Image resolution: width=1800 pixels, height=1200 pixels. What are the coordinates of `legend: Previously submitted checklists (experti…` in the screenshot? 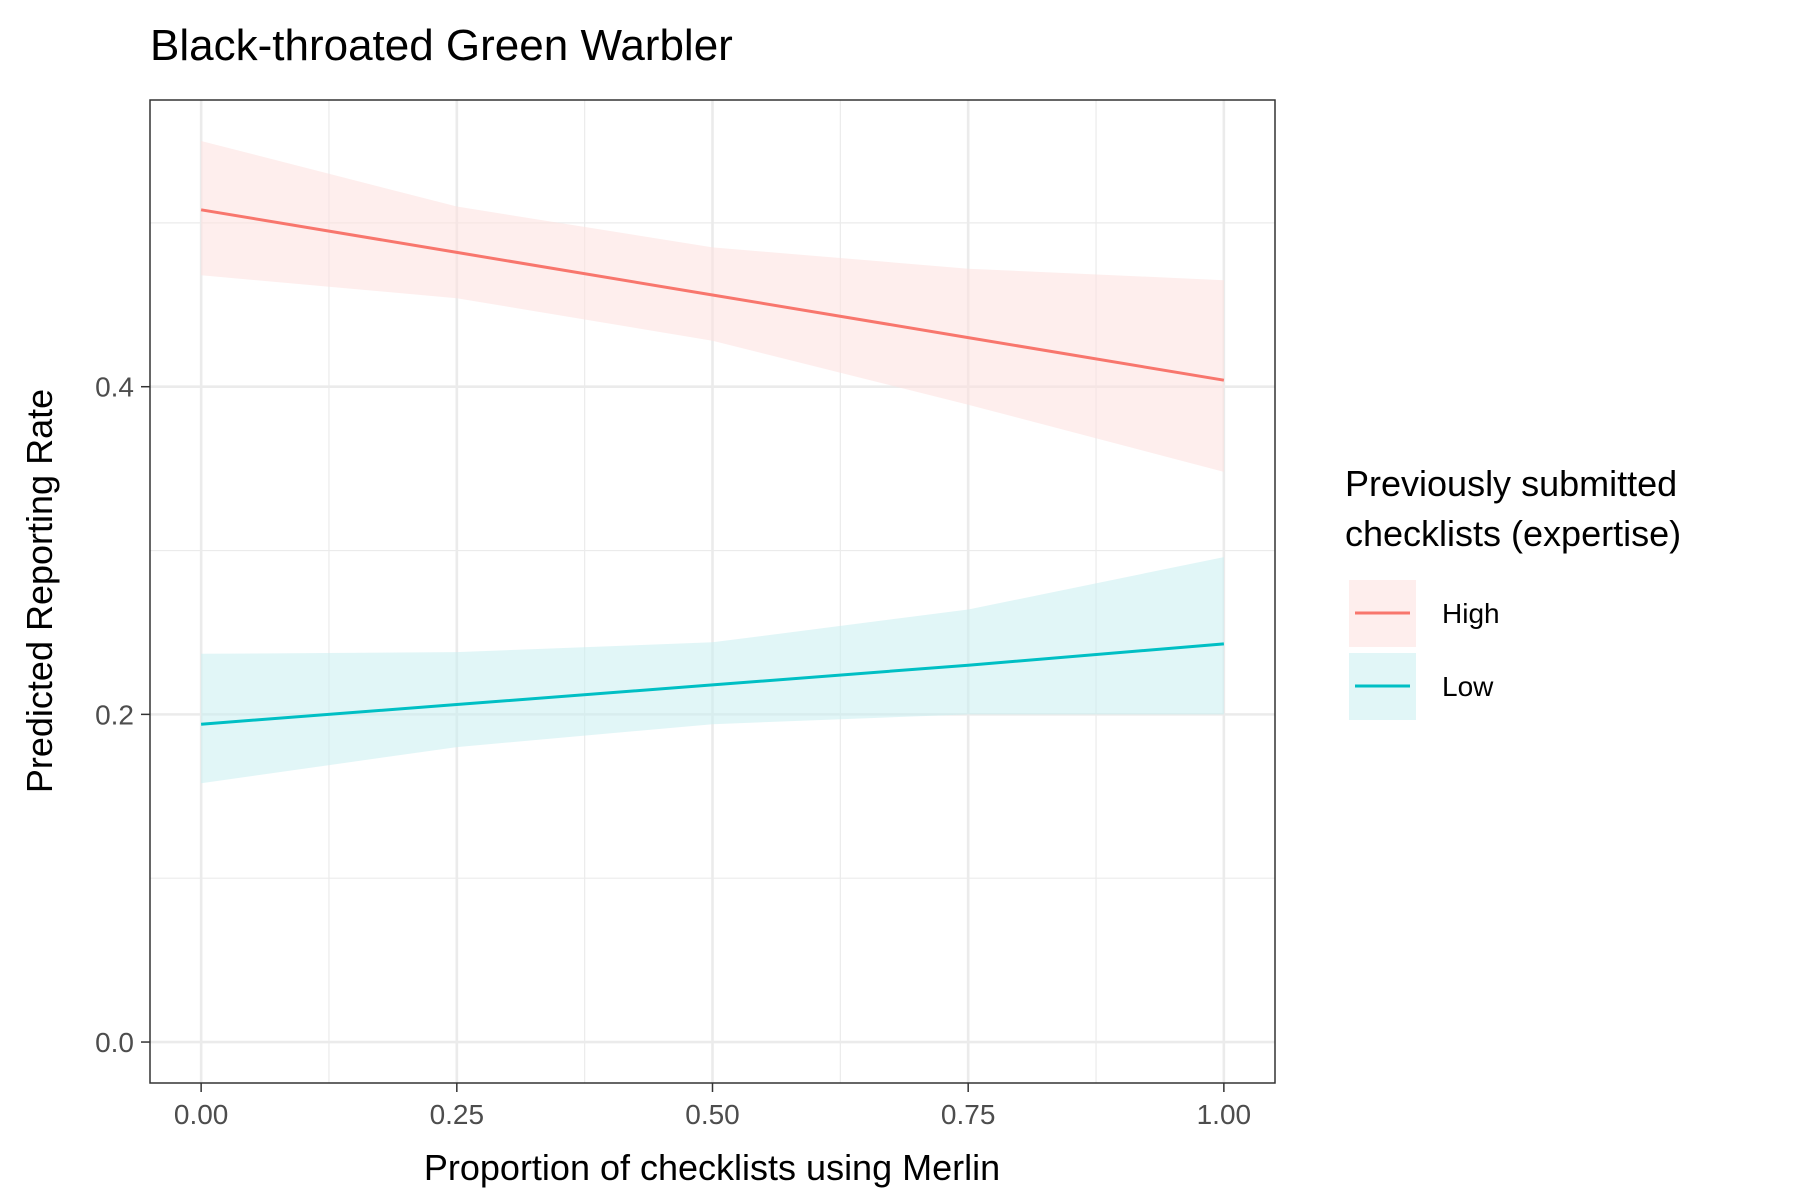 It's located at (1513, 591).